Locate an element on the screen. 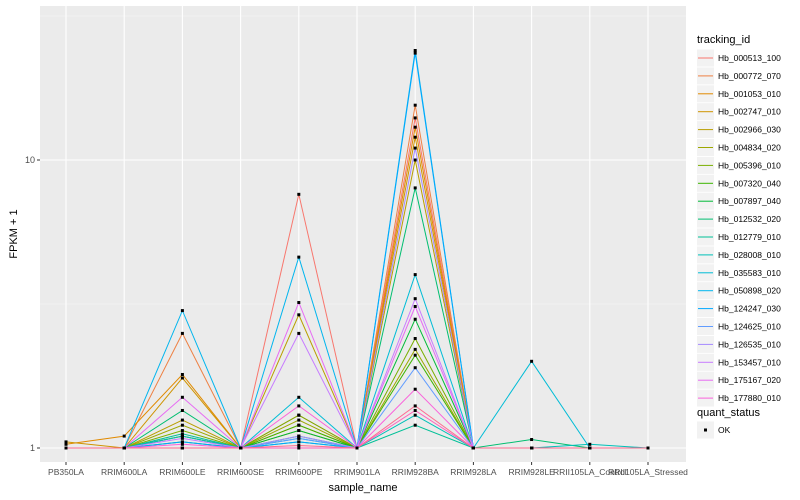 This screenshot has height=500, width=800. legend-label: Hb_012779_010 is located at coordinates (749, 237).